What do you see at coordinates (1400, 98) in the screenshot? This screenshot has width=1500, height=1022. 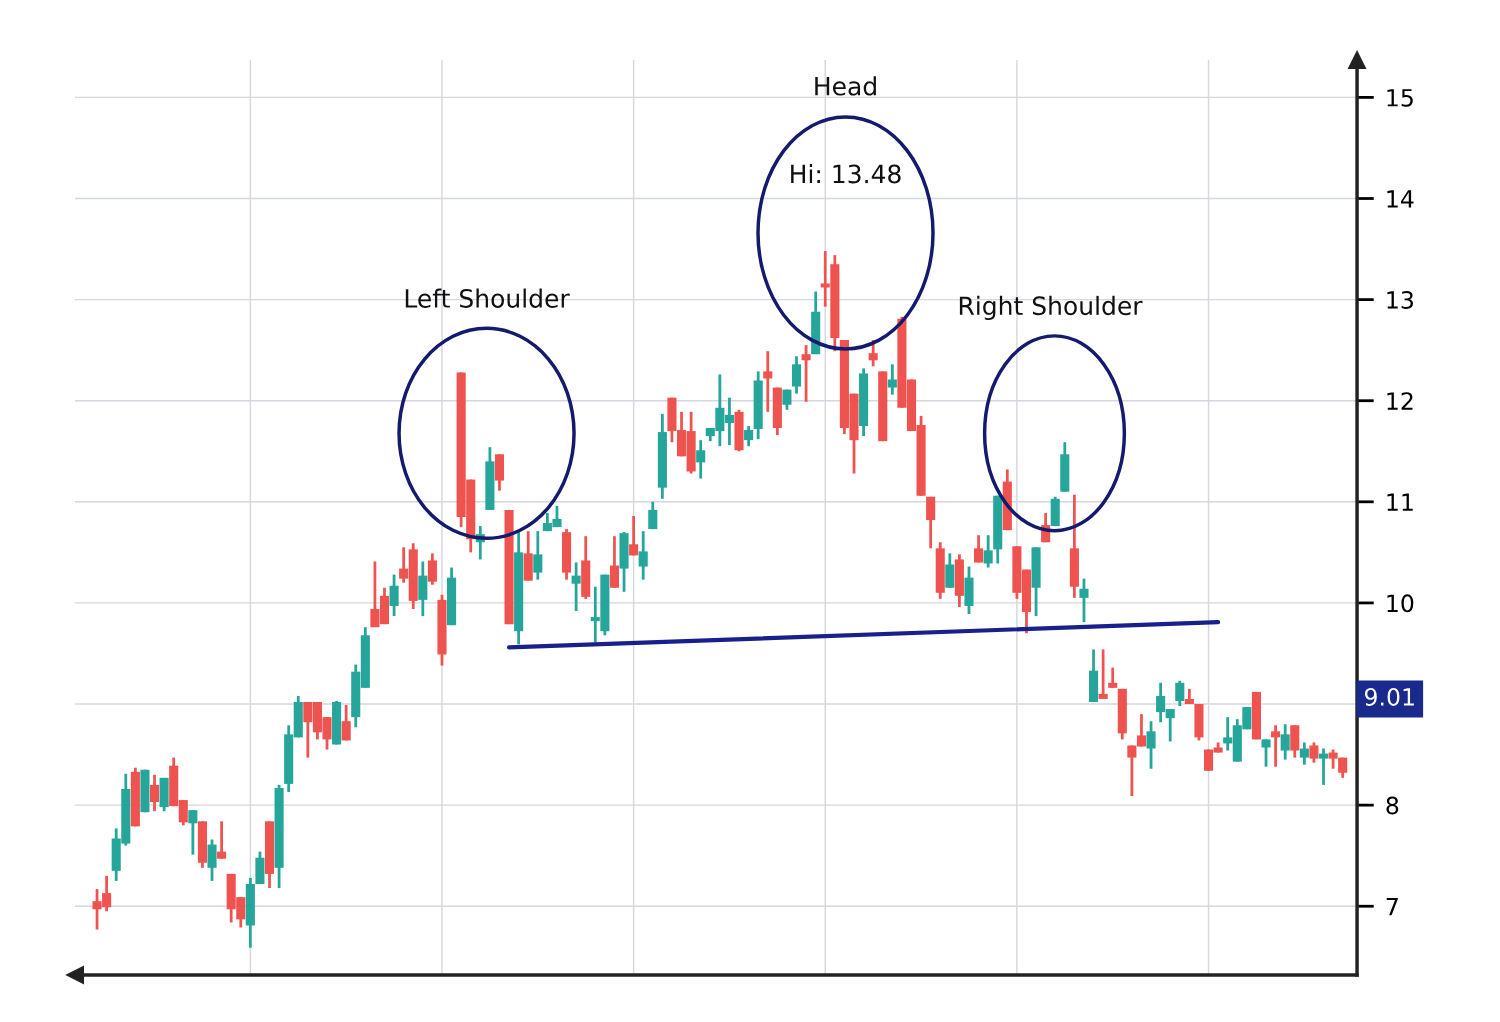 I see `y-tick-label: 15` at bounding box center [1400, 98].